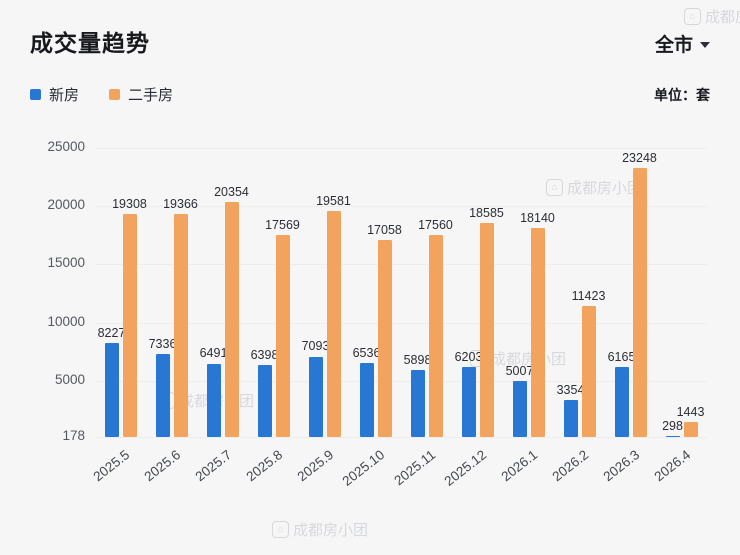 This screenshot has width=740, height=555. What do you see at coordinates (162, 466) in the screenshot?
I see `x-axis-label: 2025.6` at bounding box center [162, 466].